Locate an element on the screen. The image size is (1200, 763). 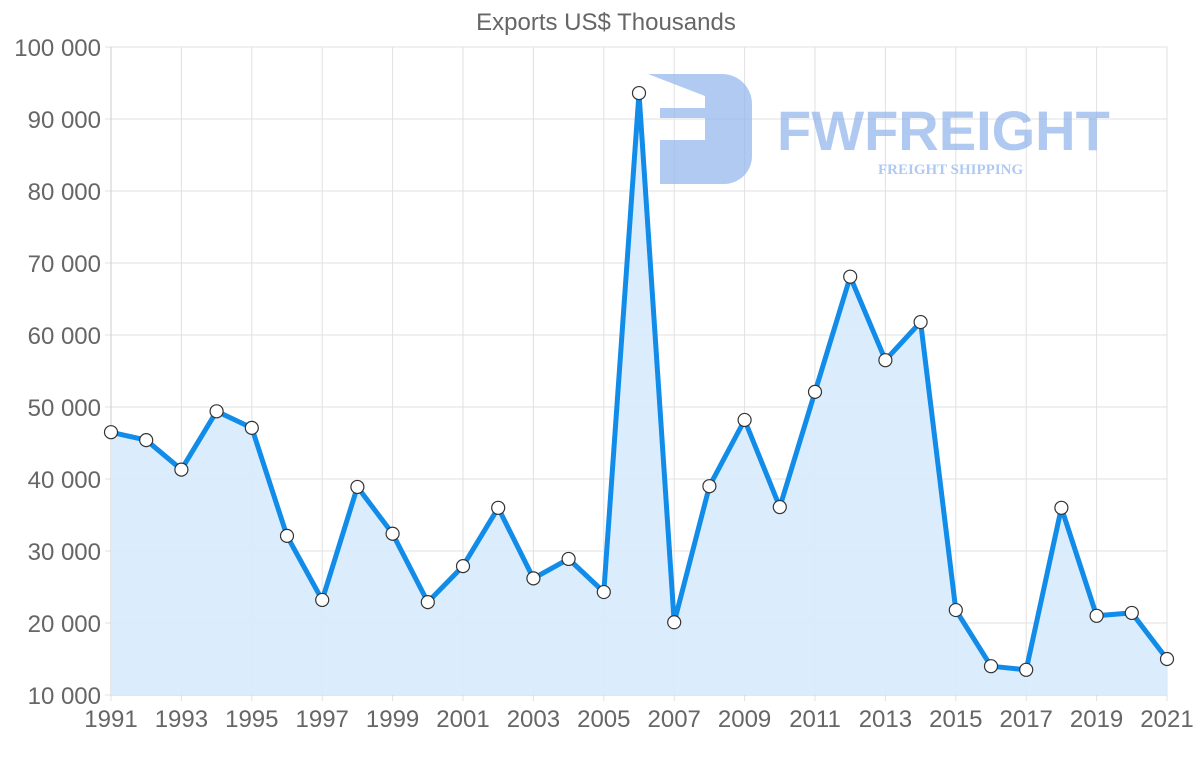
watermark-logo: FWFREIGHT FREIGHT SHIPPING is located at coordinates (879, 129).